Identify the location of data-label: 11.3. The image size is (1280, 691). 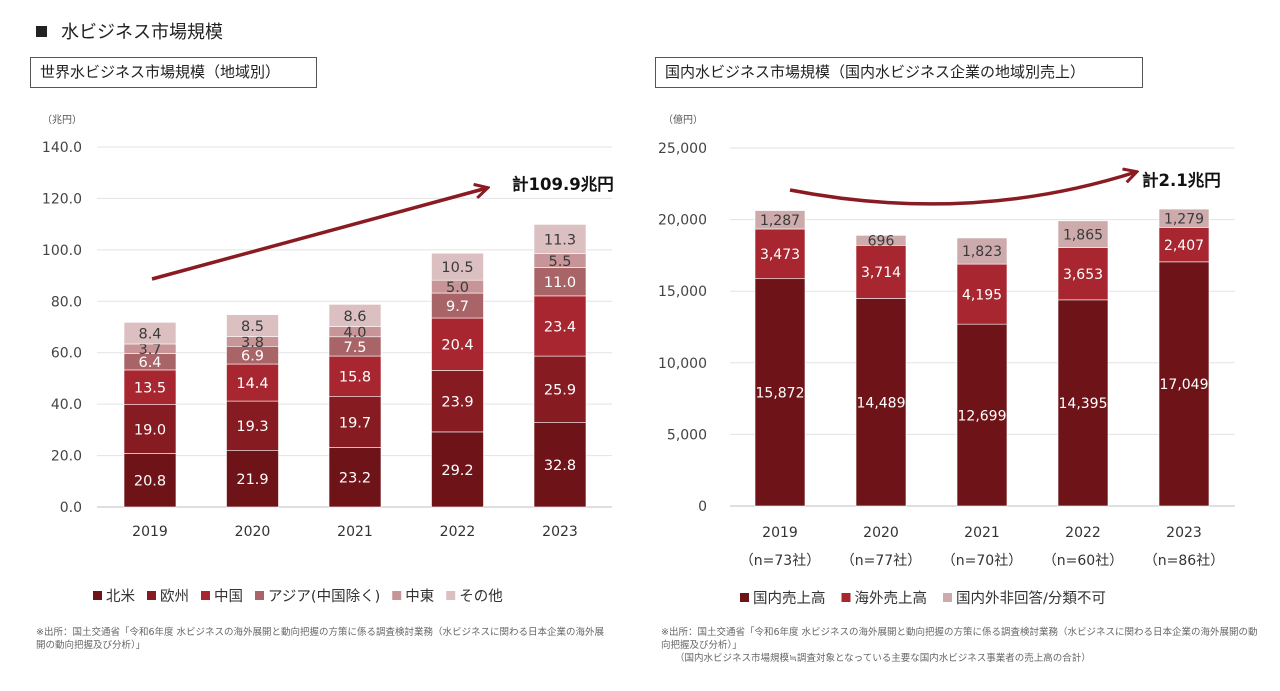
(560, 240).